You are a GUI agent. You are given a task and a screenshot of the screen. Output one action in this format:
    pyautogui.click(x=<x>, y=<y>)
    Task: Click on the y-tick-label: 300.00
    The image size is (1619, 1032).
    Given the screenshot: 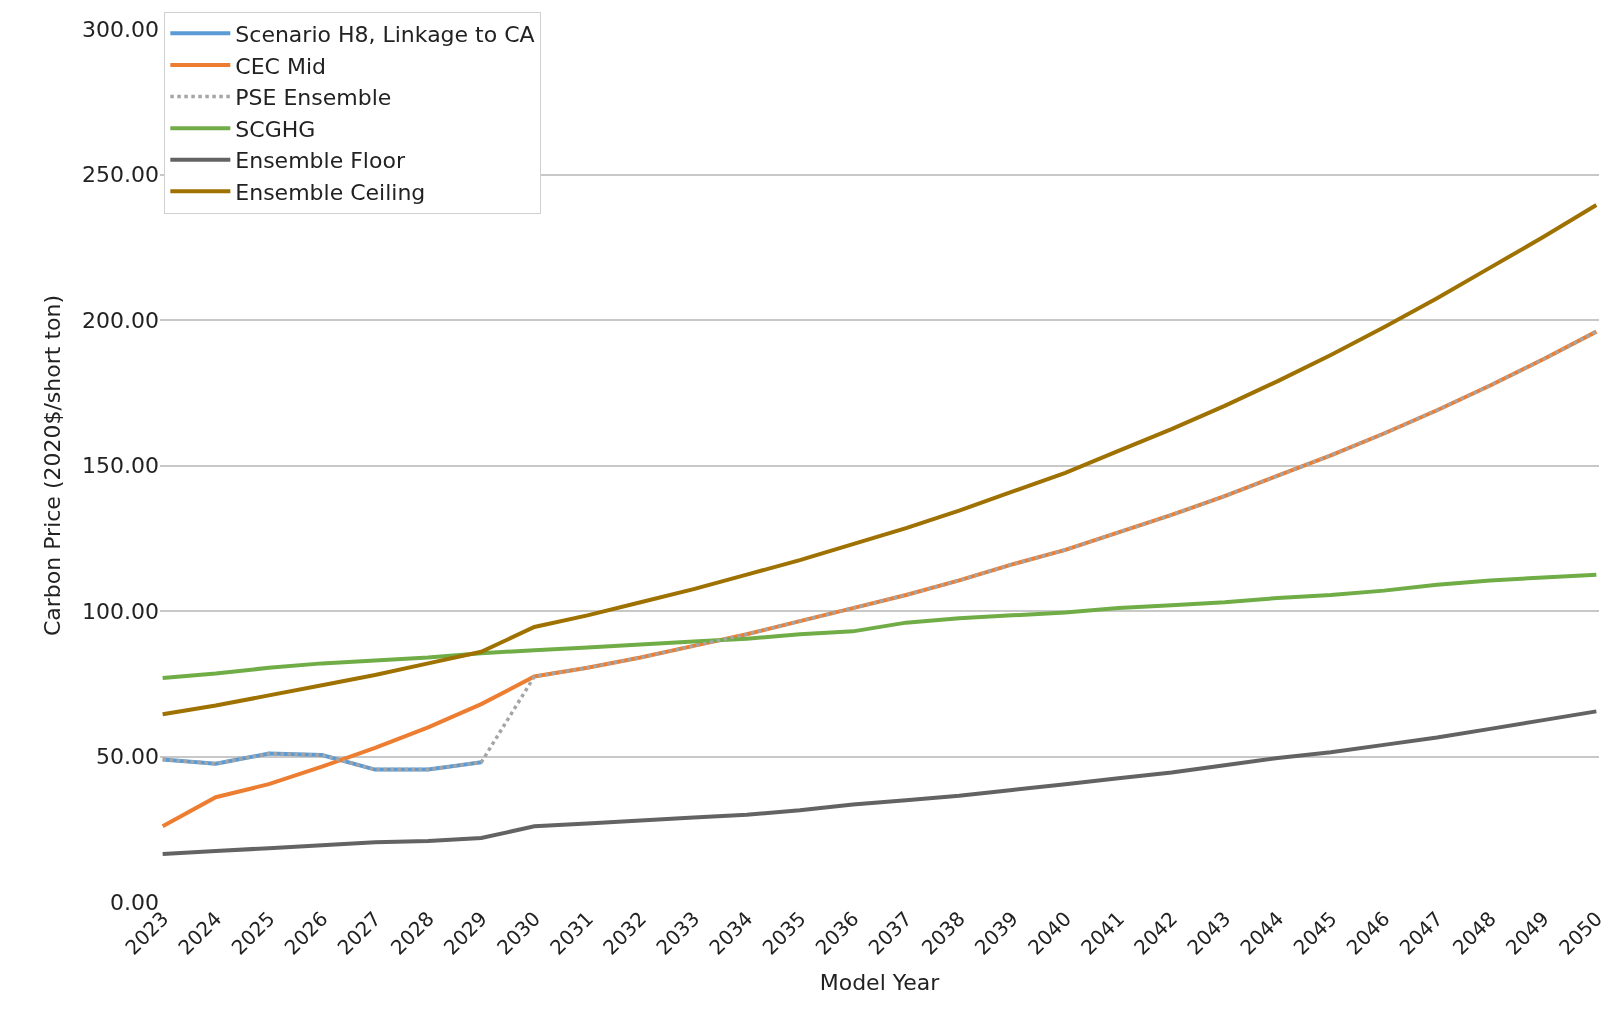 What is the action you would take?
    pyautogui.click(x=120, y=29)
    